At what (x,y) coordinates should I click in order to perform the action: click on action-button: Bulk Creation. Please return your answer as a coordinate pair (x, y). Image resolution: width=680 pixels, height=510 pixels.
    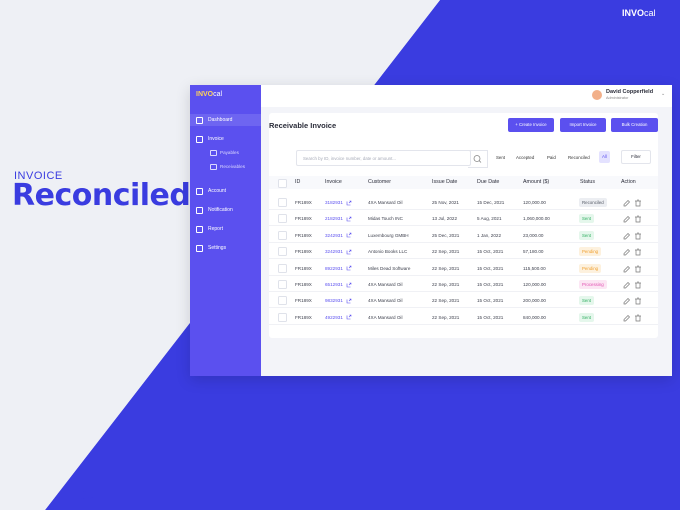
    Looking at the image, I should click on (634, 125).